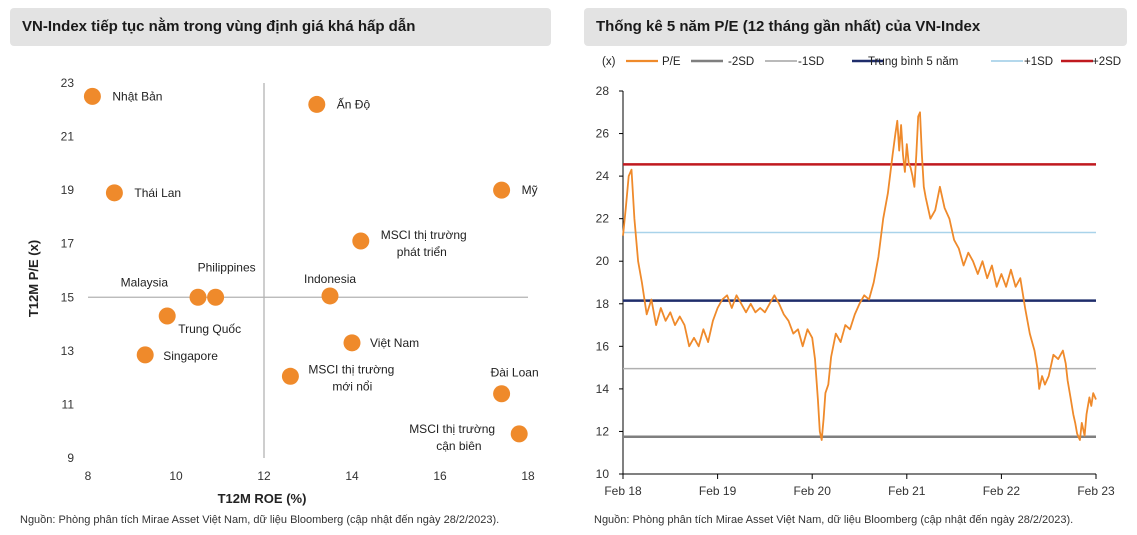 The width and height of the screenshot is (1137, 535). What do you see at coordinates (603, 431) in the screenshot?
I see `y-tick-label: 12` at bounding box center [603, 431].